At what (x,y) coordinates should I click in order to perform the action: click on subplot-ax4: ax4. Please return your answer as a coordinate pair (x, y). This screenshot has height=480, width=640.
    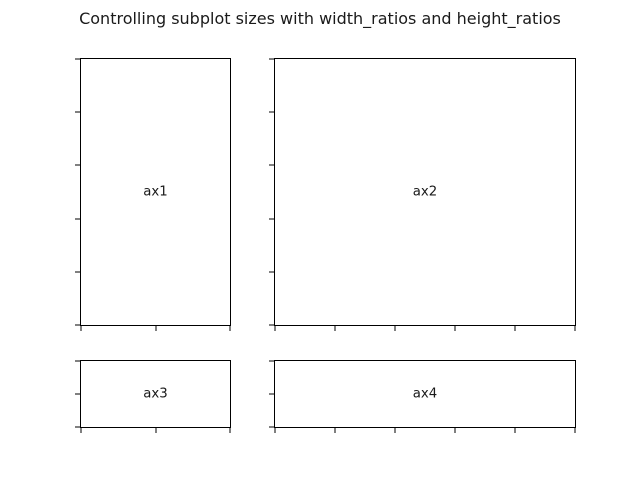
    Looking at the image, I should click on (422, 396).